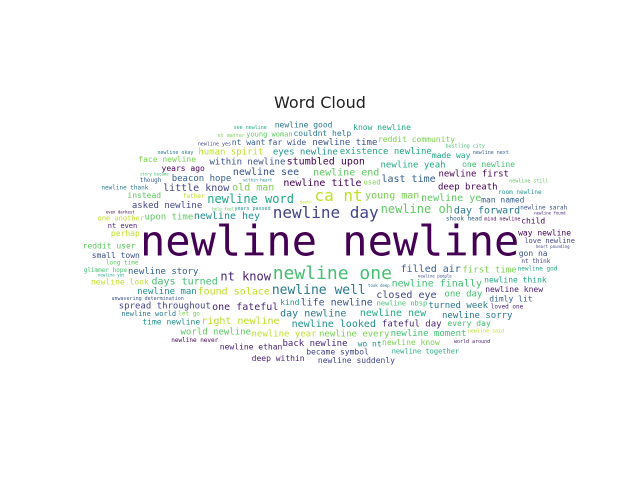 The height and width of the screenshot is (480, 640). Describe the element at coordinates (502, 220) in the screenshot. I see `word-108: mind newline` at that location.